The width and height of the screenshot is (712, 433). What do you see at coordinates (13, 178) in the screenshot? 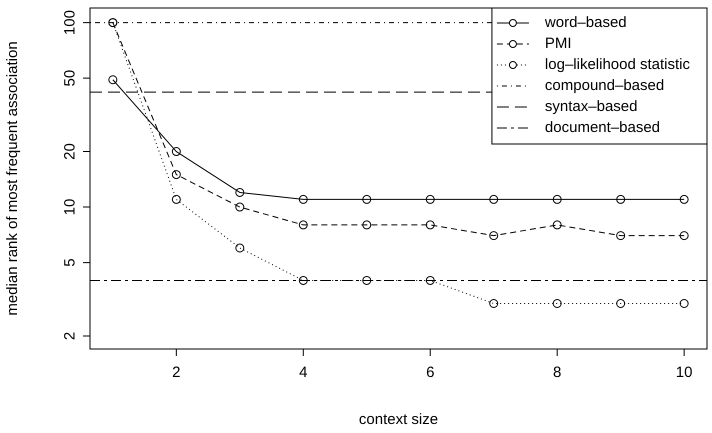
I see `y-axis-title: median rank of most frequent association` at bounding box center [13, 178].